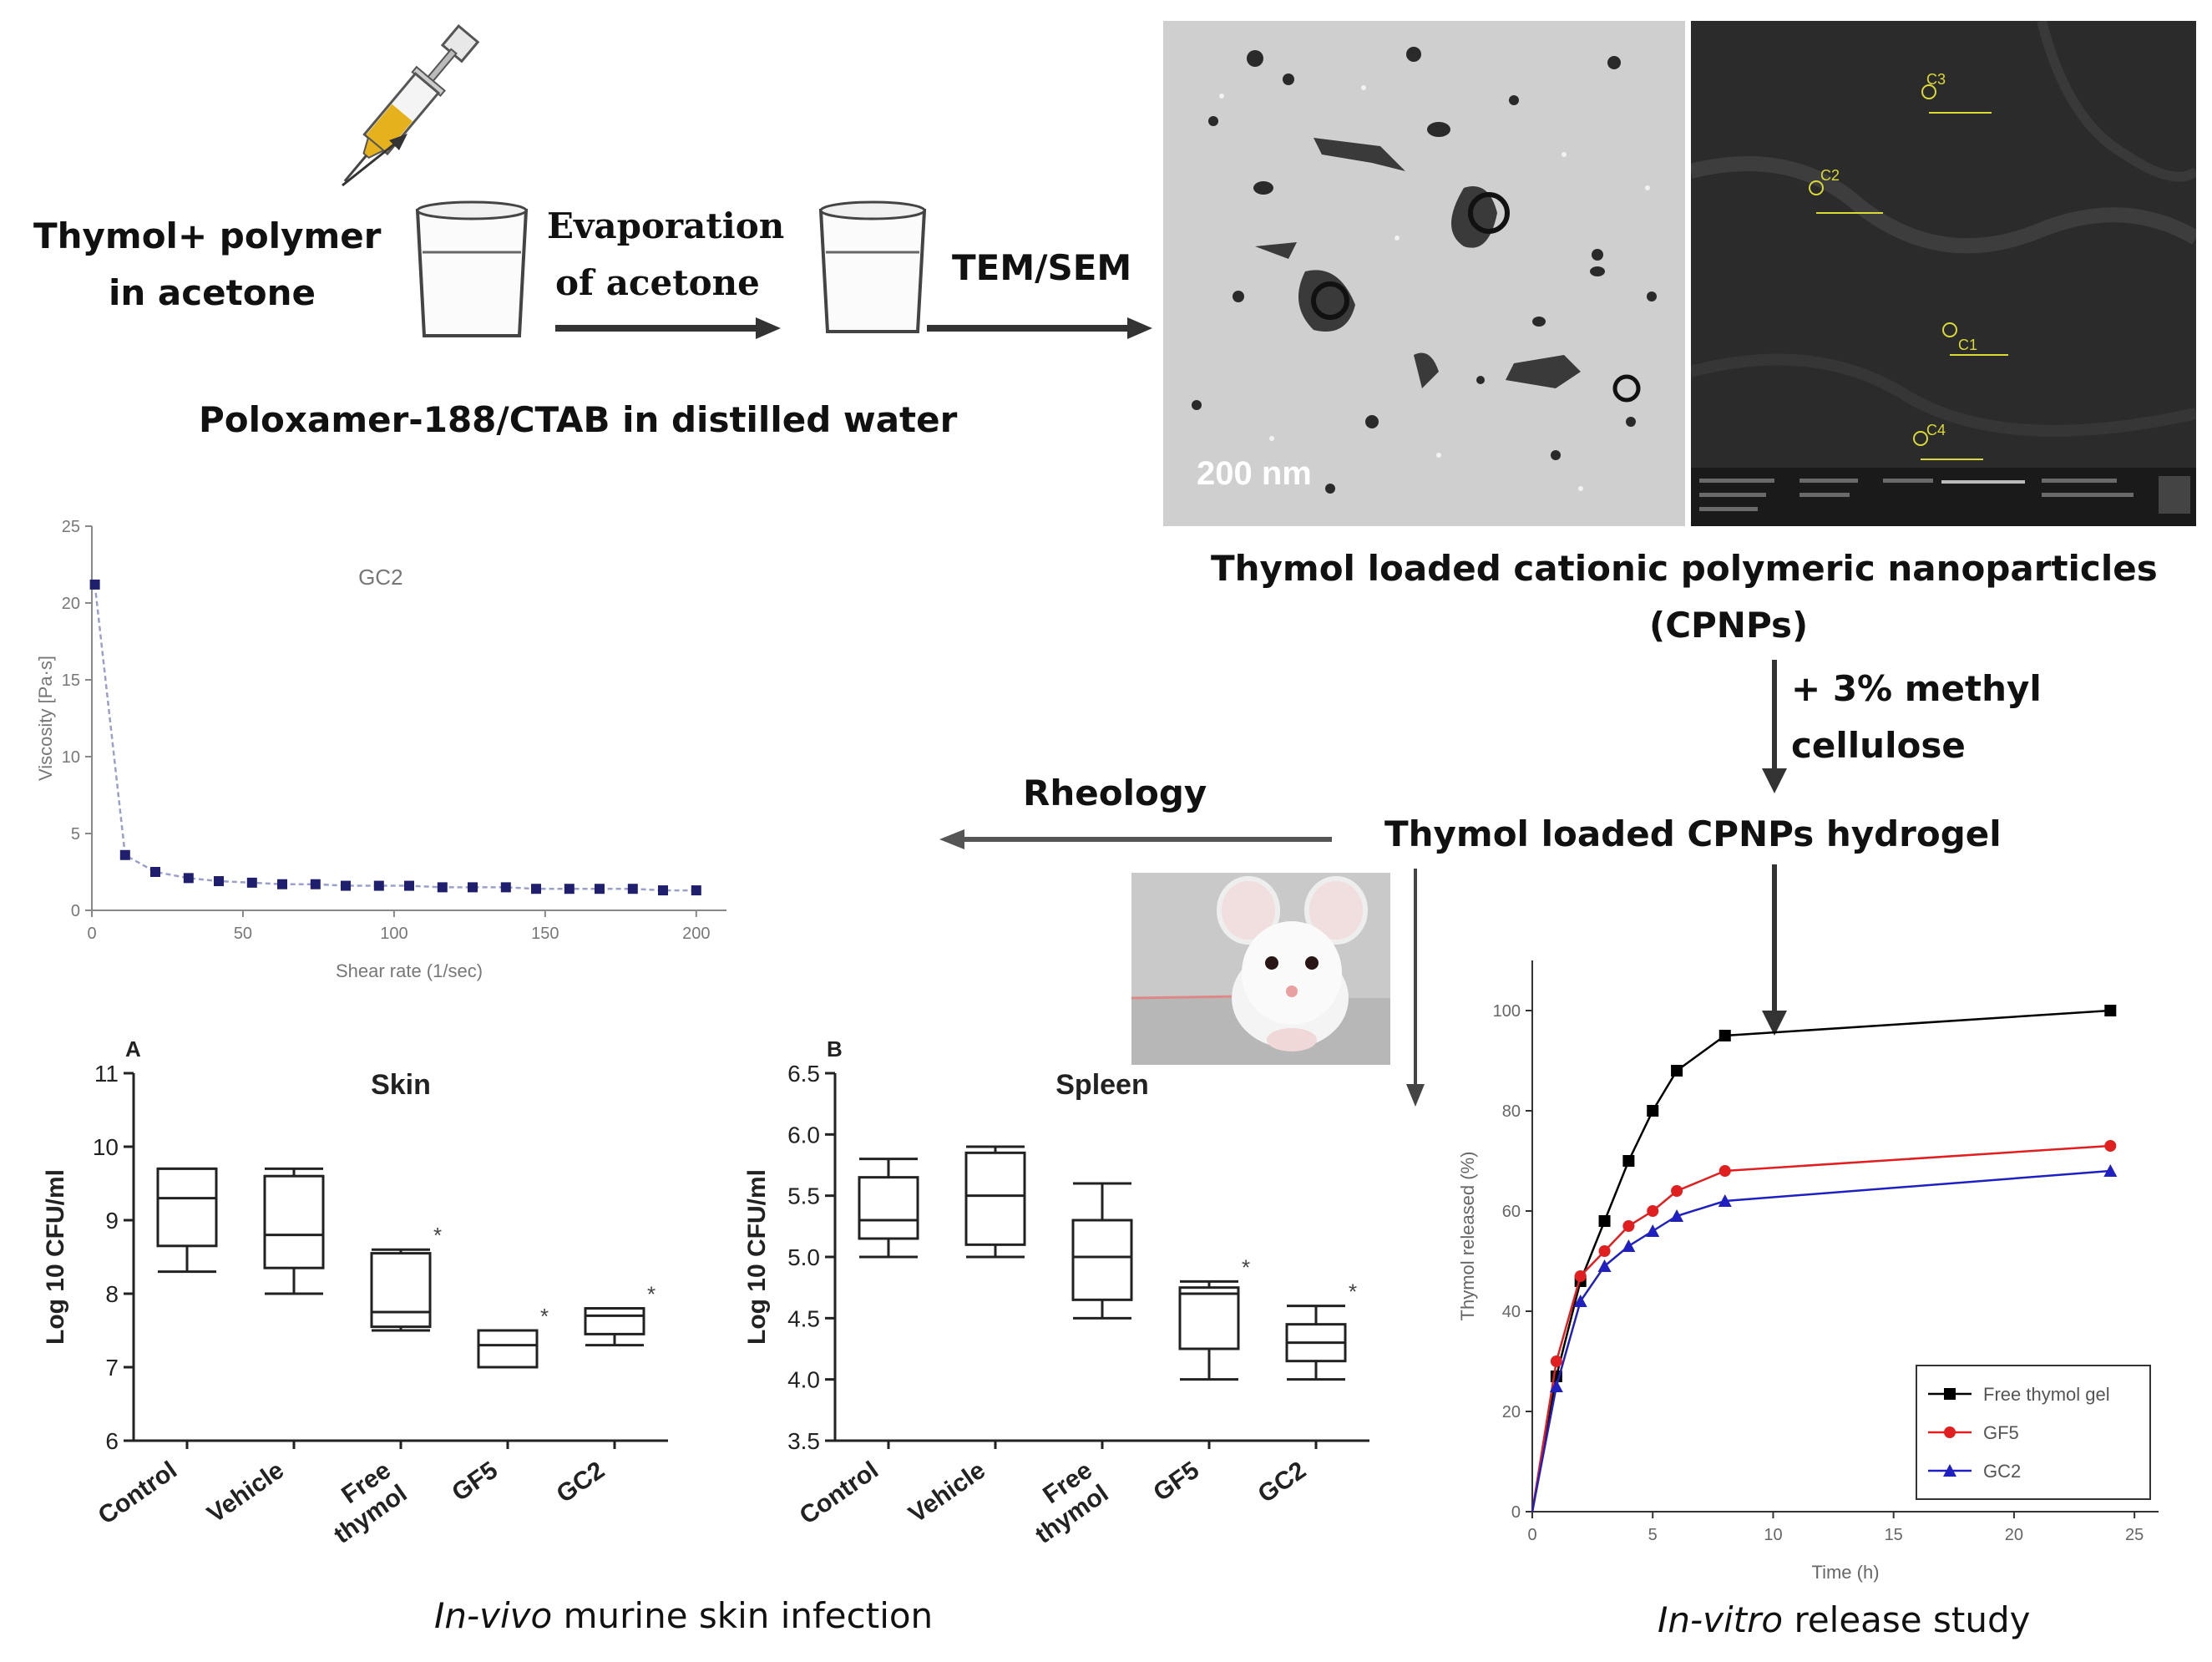 The height and width of the screenshot is (1662, 2212). Describe the element at coordinates (75, 911) in the screenshot. I see `rheology-y-tick-label: 0` at that location.